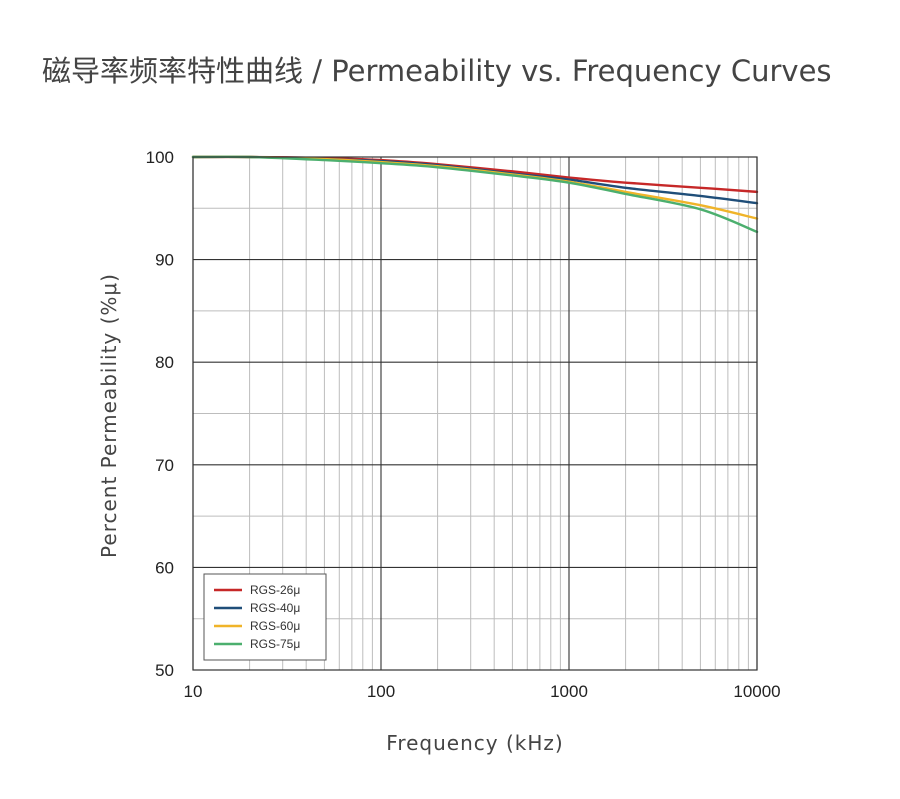 Image resolution: width=900 pixels, height=799 pixels. What do you see at coordinates (109, 415) in the screenshot?
I see `y-axis-label: Percent Permeability (%μ)` at bounding box center [109, 415].